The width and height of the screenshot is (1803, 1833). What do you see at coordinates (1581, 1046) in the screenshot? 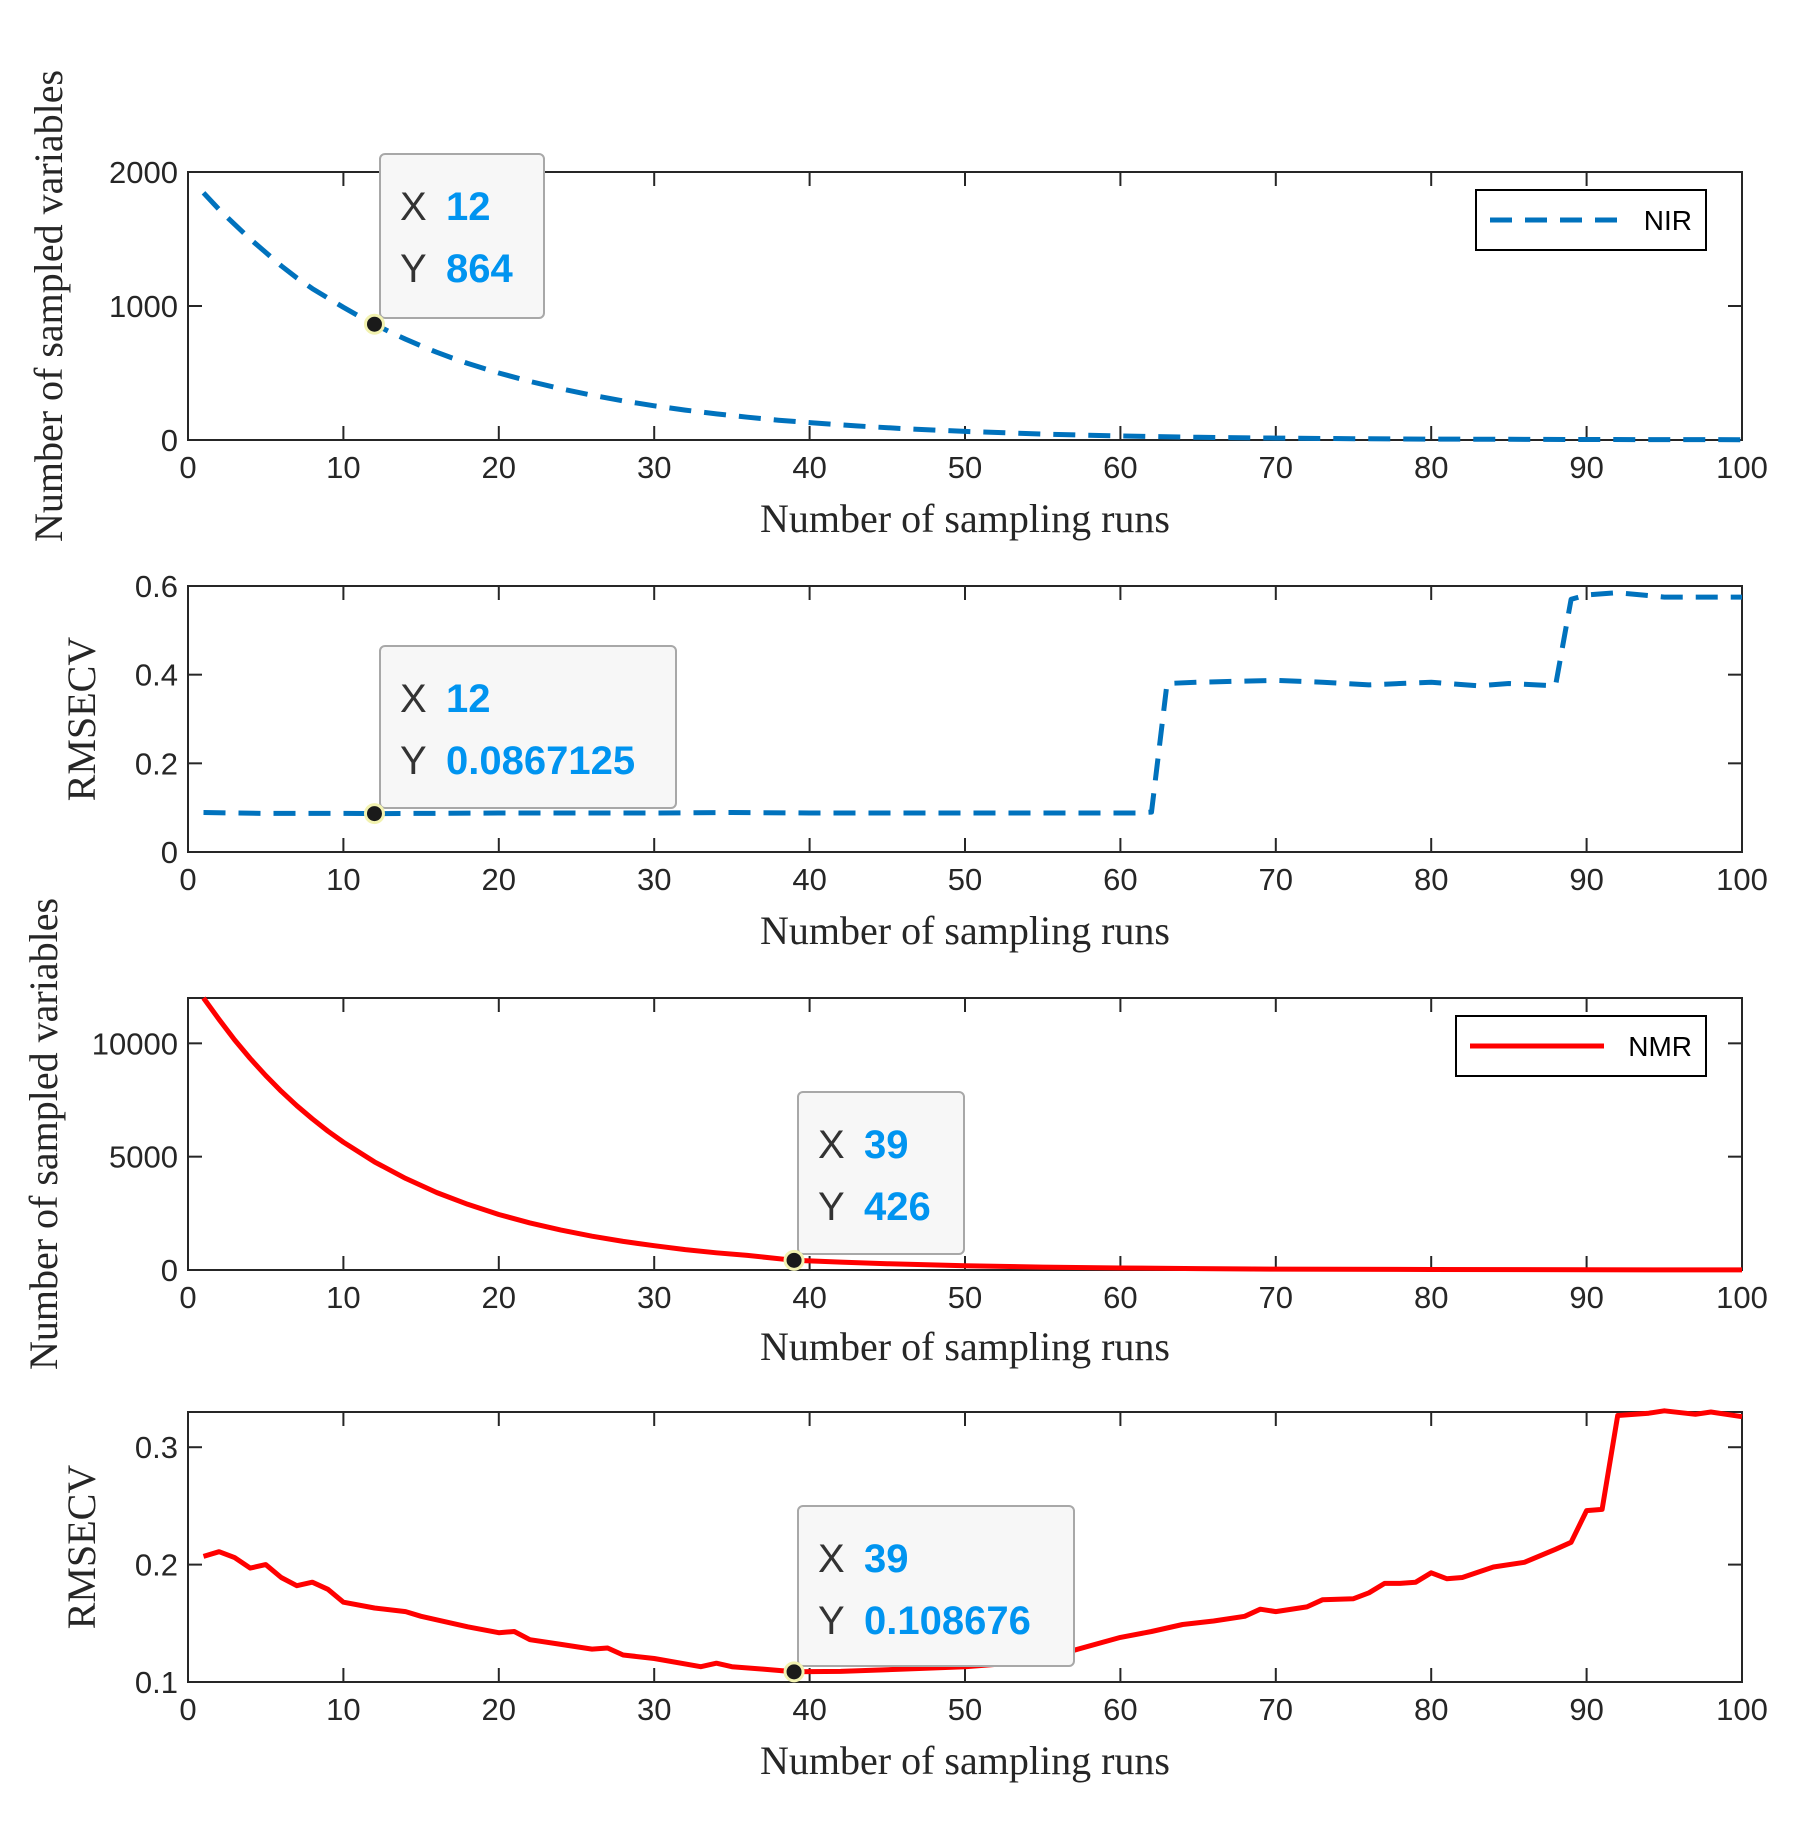
I see `legend: NMR` at bounding box center [1581, 1046].